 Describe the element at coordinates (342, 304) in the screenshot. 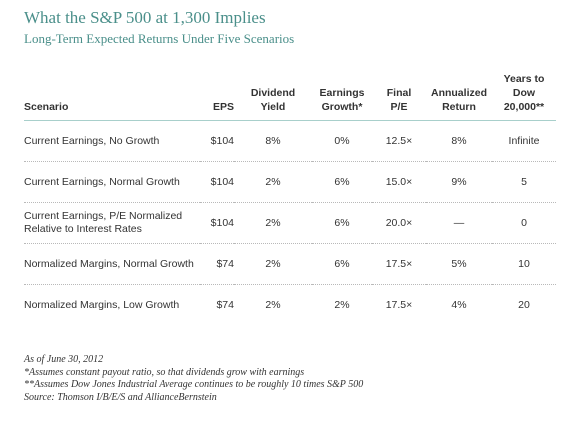

I see `cell-earnings-growth: 2%` at that location.